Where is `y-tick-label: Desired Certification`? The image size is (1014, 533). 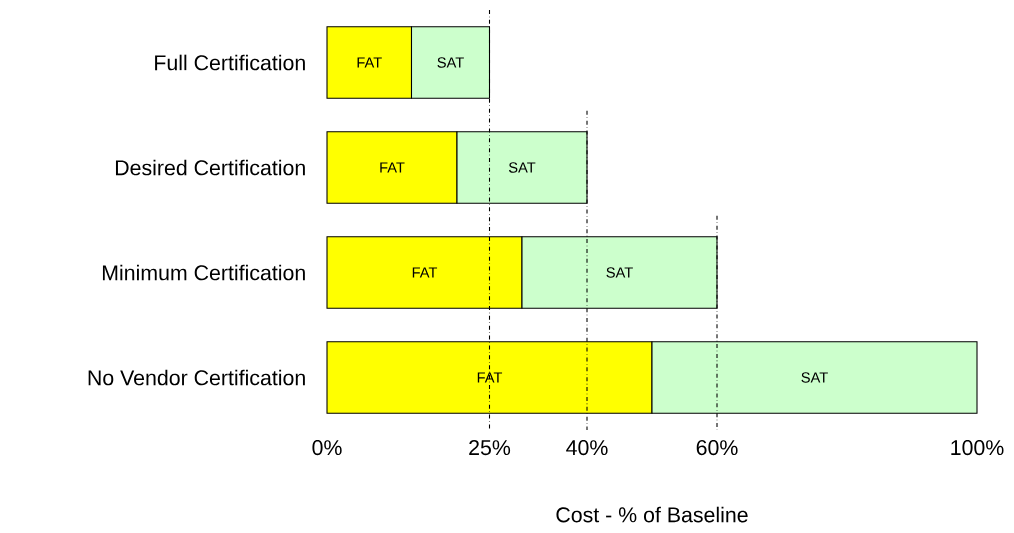
y-tick-label: Desired Certification is located at coordinates (210, 167).